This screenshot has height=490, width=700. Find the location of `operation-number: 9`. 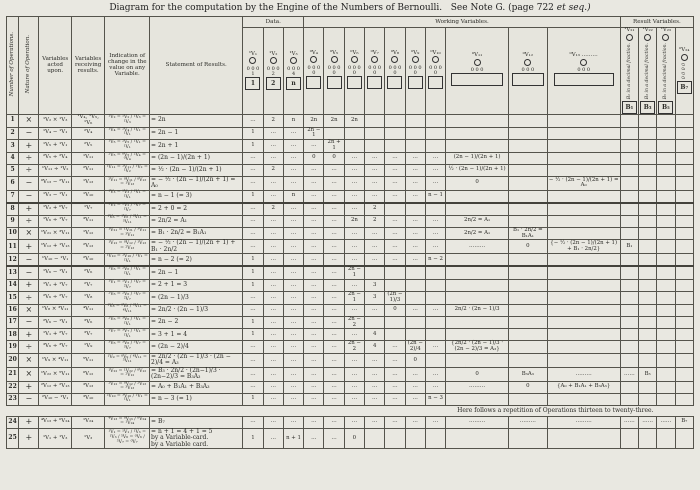

operation-number: 9 is located at coordinates (12, 221).